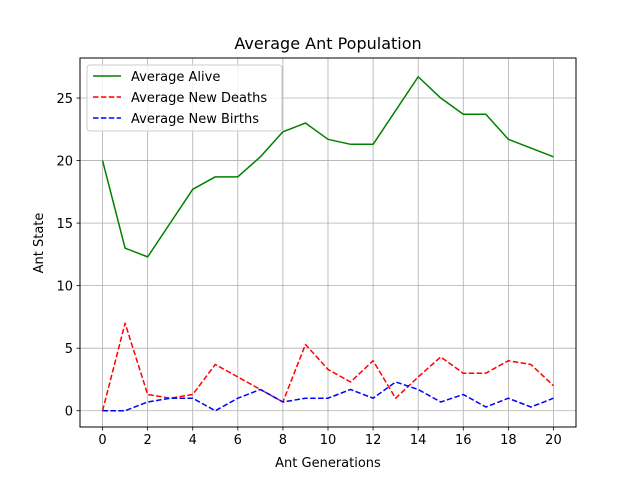 This screenshot has height=480, width=640. Describe the element at coordinates (64, 162) in the screenshot. I see `y-tick-label: 20` at that location.